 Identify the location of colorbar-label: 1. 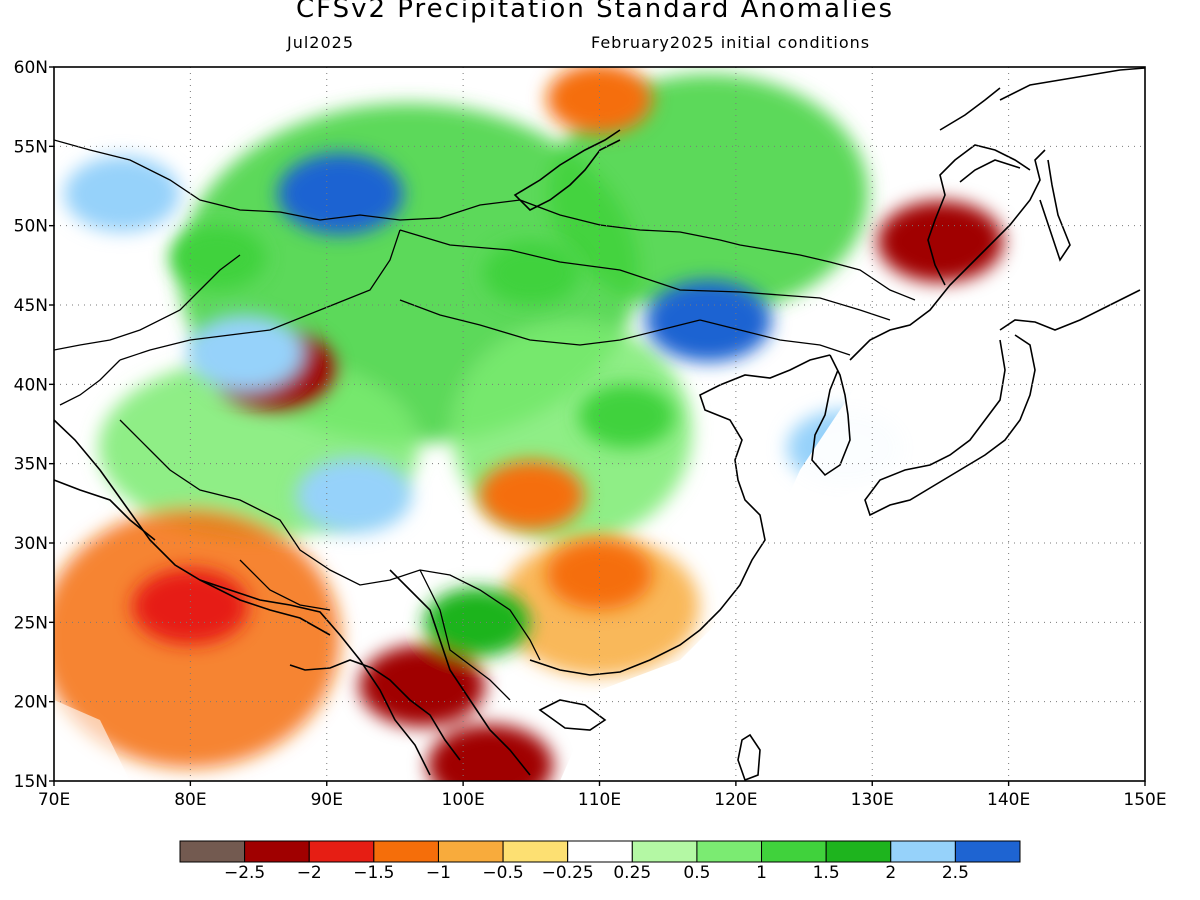
(761, 873).